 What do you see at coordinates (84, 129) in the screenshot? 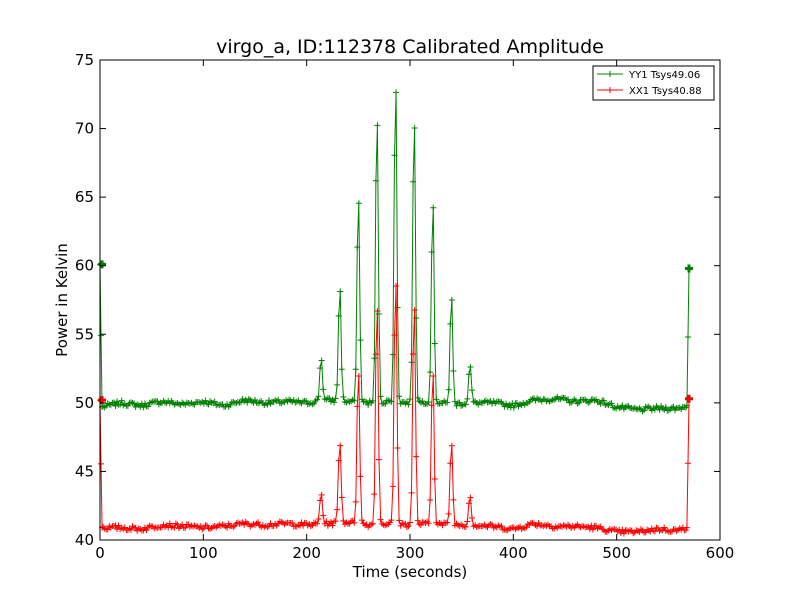
I see `y-tick-label: 70` at bounding box center [84, 129].